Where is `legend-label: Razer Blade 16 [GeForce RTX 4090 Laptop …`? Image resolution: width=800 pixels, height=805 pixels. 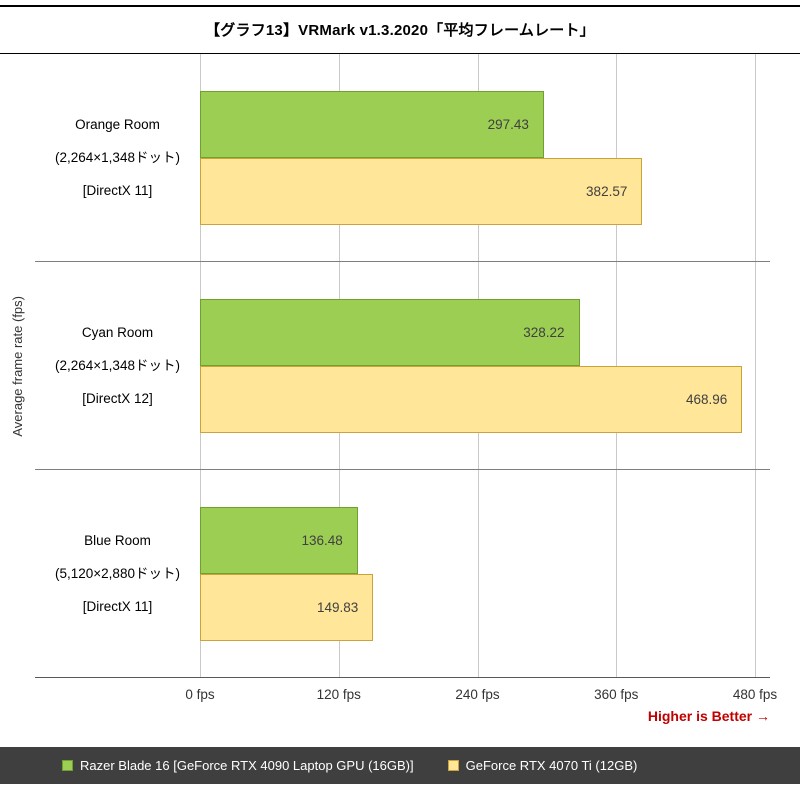
legend-label: Razer Blade 16 [GeForce RTX 4090 Laptop … is located at coordinates (247, 765).